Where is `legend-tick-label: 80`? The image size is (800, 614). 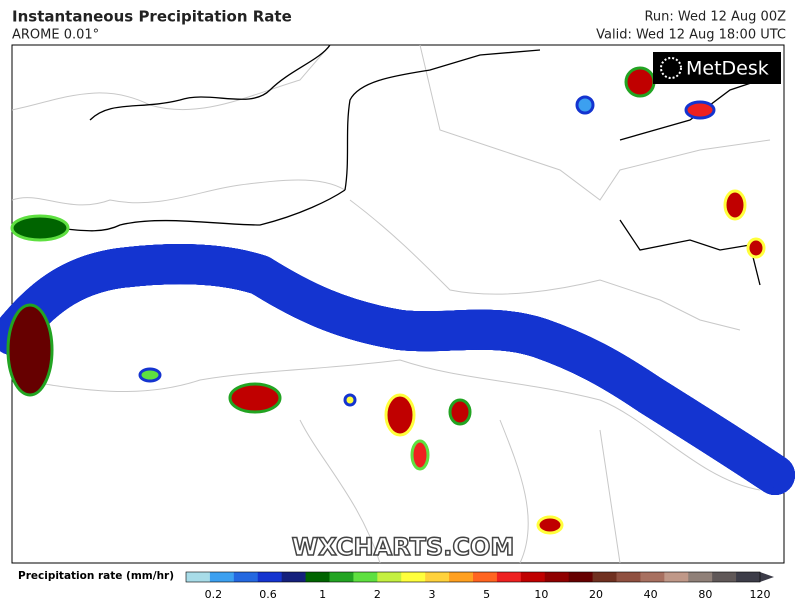
legend-tick-label: 80 is located at coordinates (705, 594).